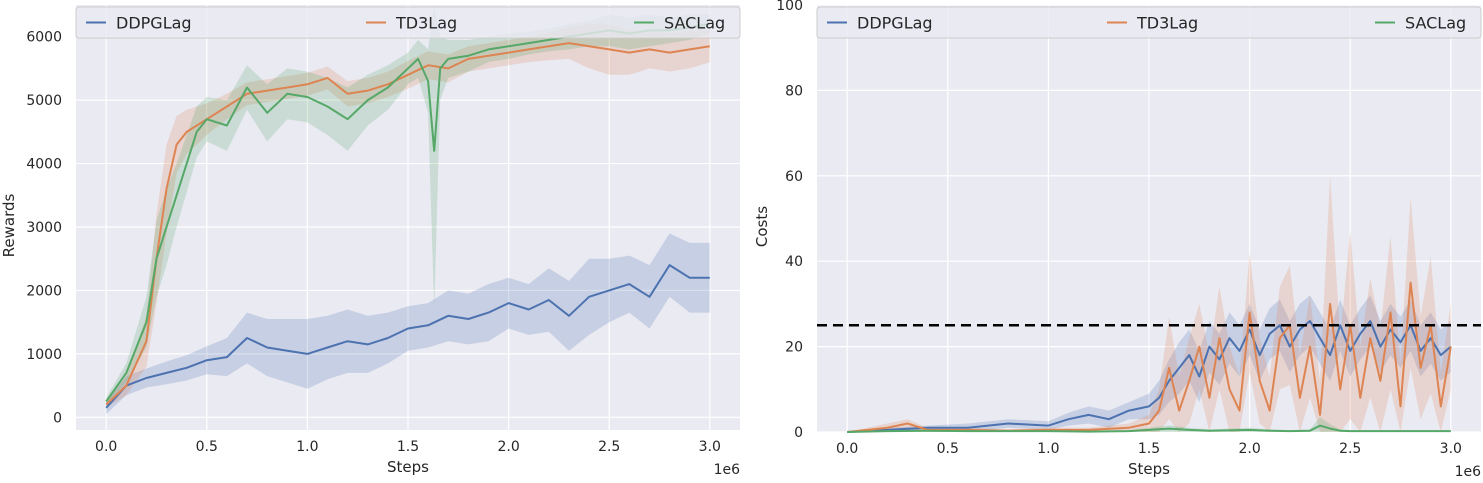 Image resolution: width=1483 pixels, height=483 pixels. What do you see at coordinates (794, 348) in the screenshot?
I see `y-tick-label: 20` at bounding box center [794, 348].